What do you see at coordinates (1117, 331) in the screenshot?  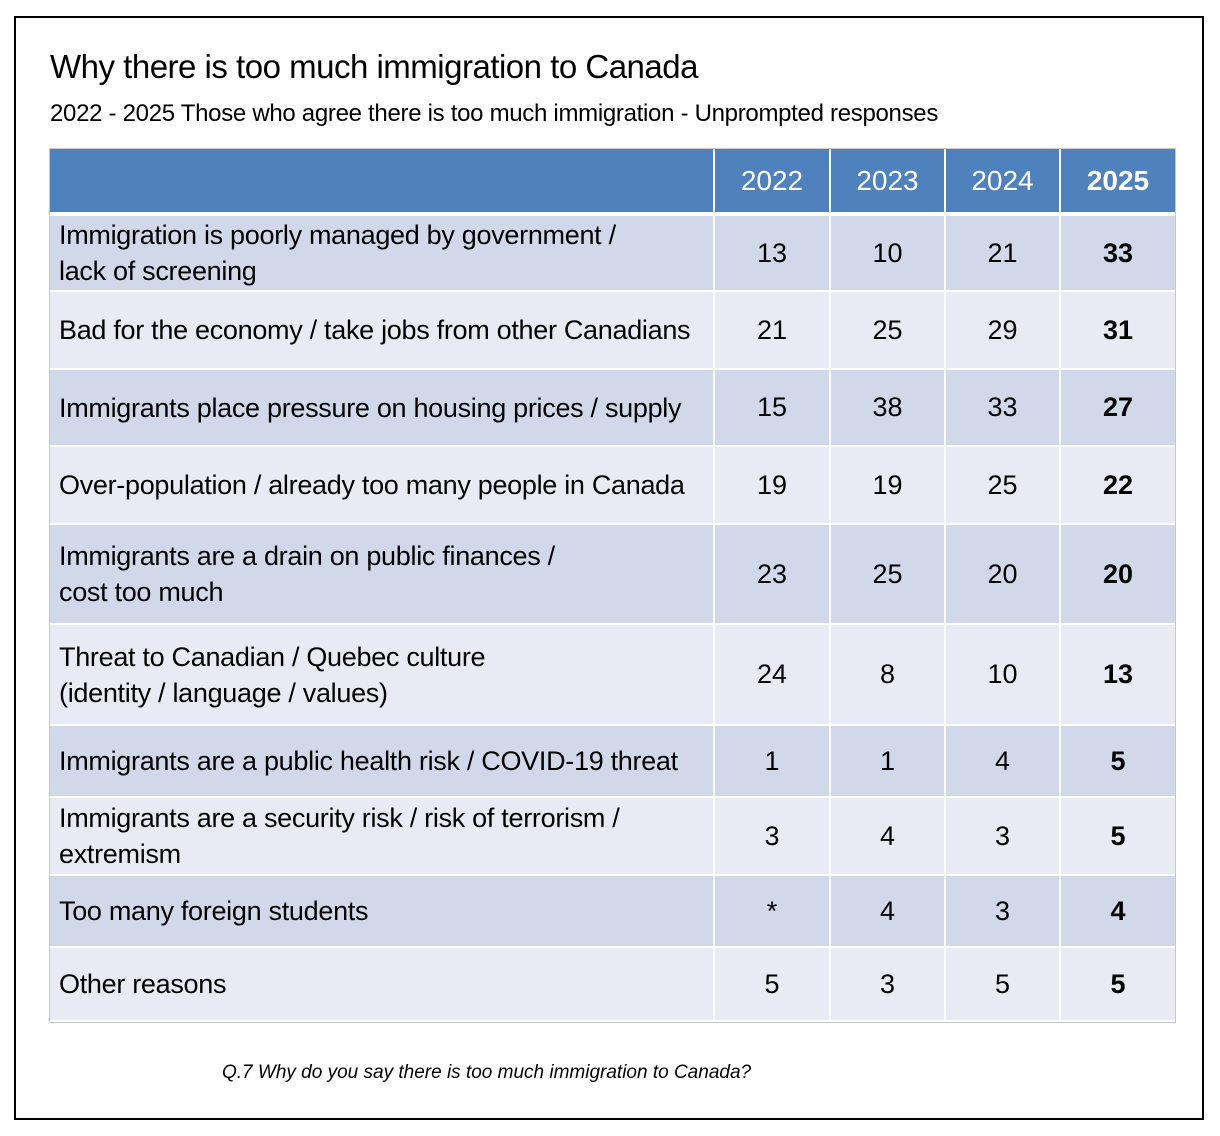 I see `cell-value-2025: 31` at bounding box center [1117, 331].